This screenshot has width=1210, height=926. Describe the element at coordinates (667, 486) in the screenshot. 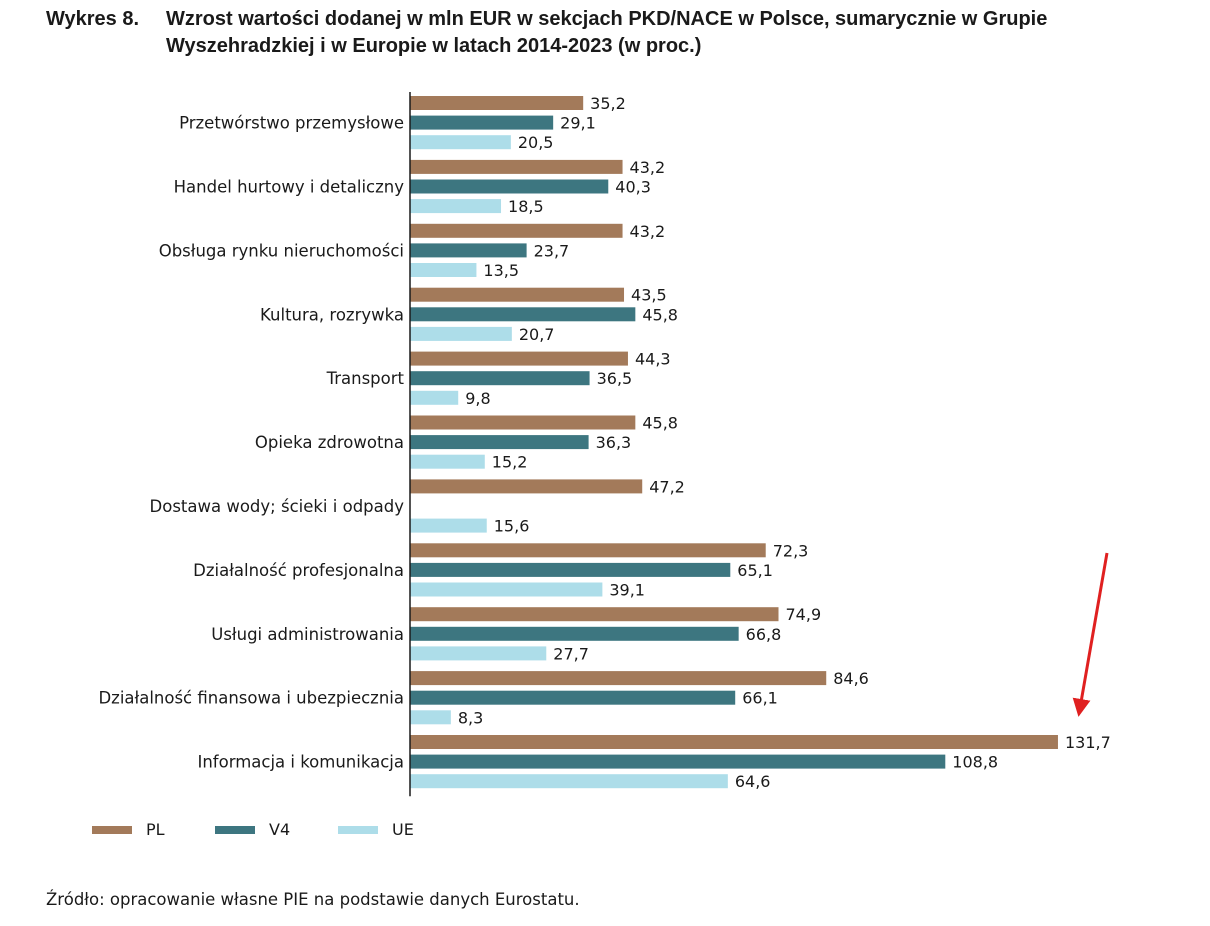

I see `value-label-pl: 47,2` at that location.